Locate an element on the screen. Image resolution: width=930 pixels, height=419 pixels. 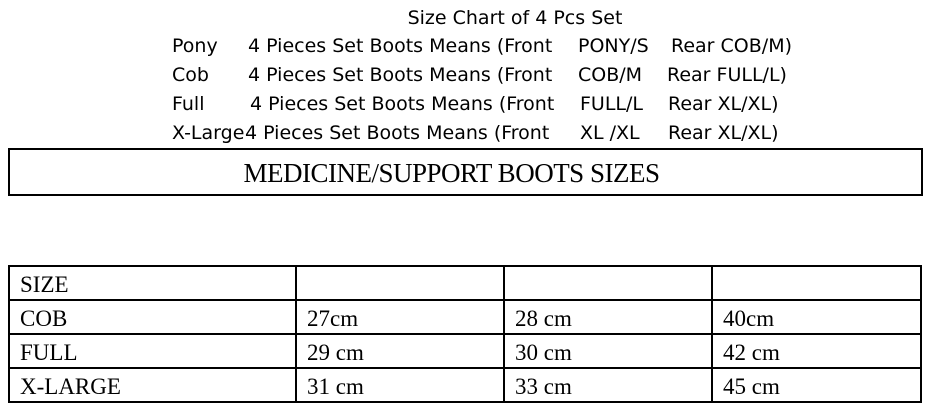
size-name: Pony is located at coordinates (195, 46).